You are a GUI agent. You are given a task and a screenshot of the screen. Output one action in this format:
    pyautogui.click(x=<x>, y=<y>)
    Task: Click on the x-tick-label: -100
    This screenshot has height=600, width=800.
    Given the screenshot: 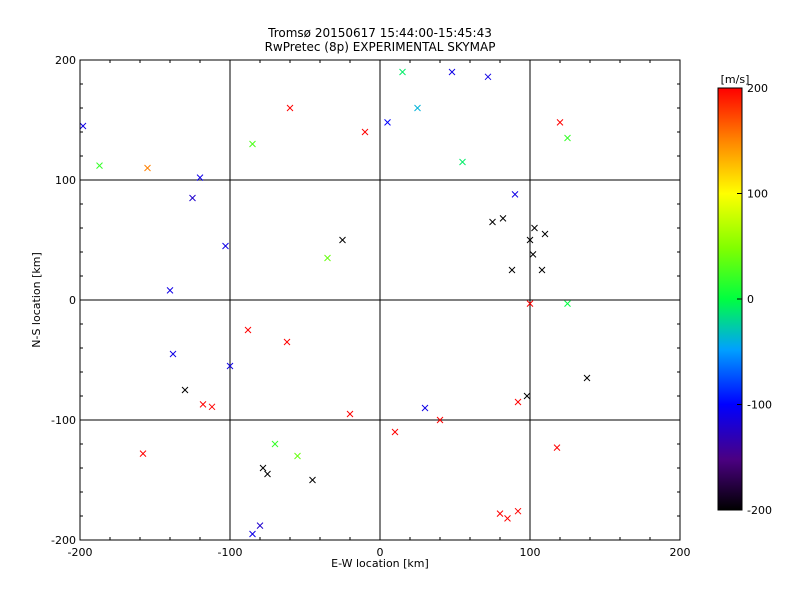 What is the action you would take?
    pyautogui.click(x=230, y=552)
    